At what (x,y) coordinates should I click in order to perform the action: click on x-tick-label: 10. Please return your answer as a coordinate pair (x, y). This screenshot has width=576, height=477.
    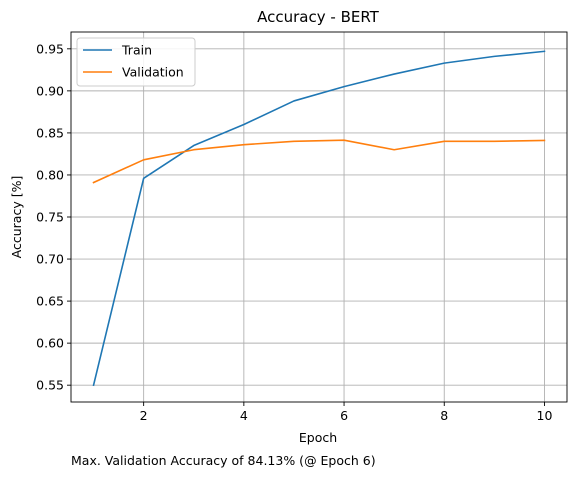
    Looking at the image, I should click on (545, 415).